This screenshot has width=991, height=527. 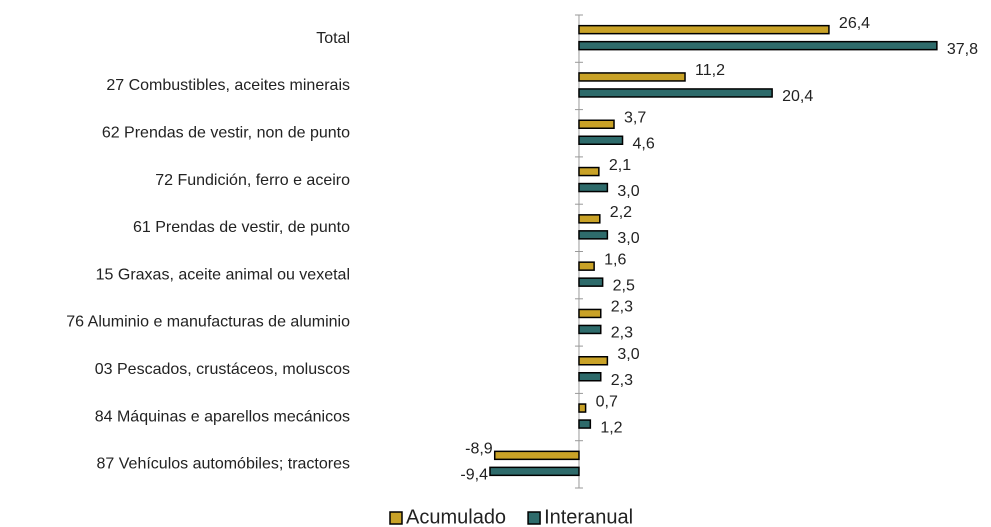 I want to click on legend-label: Interanual, so click(x=588, y=516).